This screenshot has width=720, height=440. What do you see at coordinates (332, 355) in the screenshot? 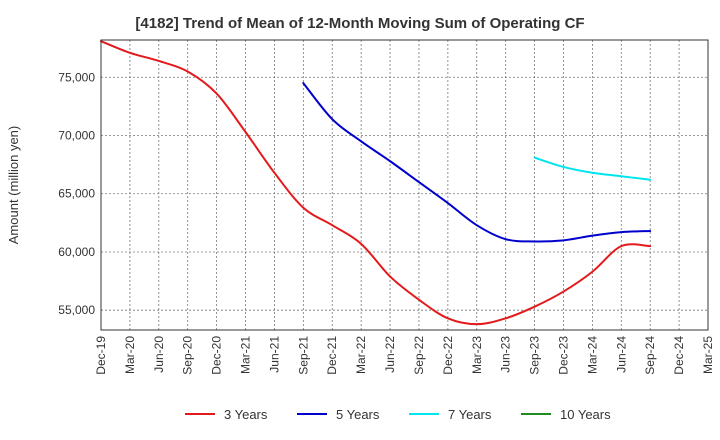
I see `x-tick-label: Dec-21` at bounding box center [332, 355].